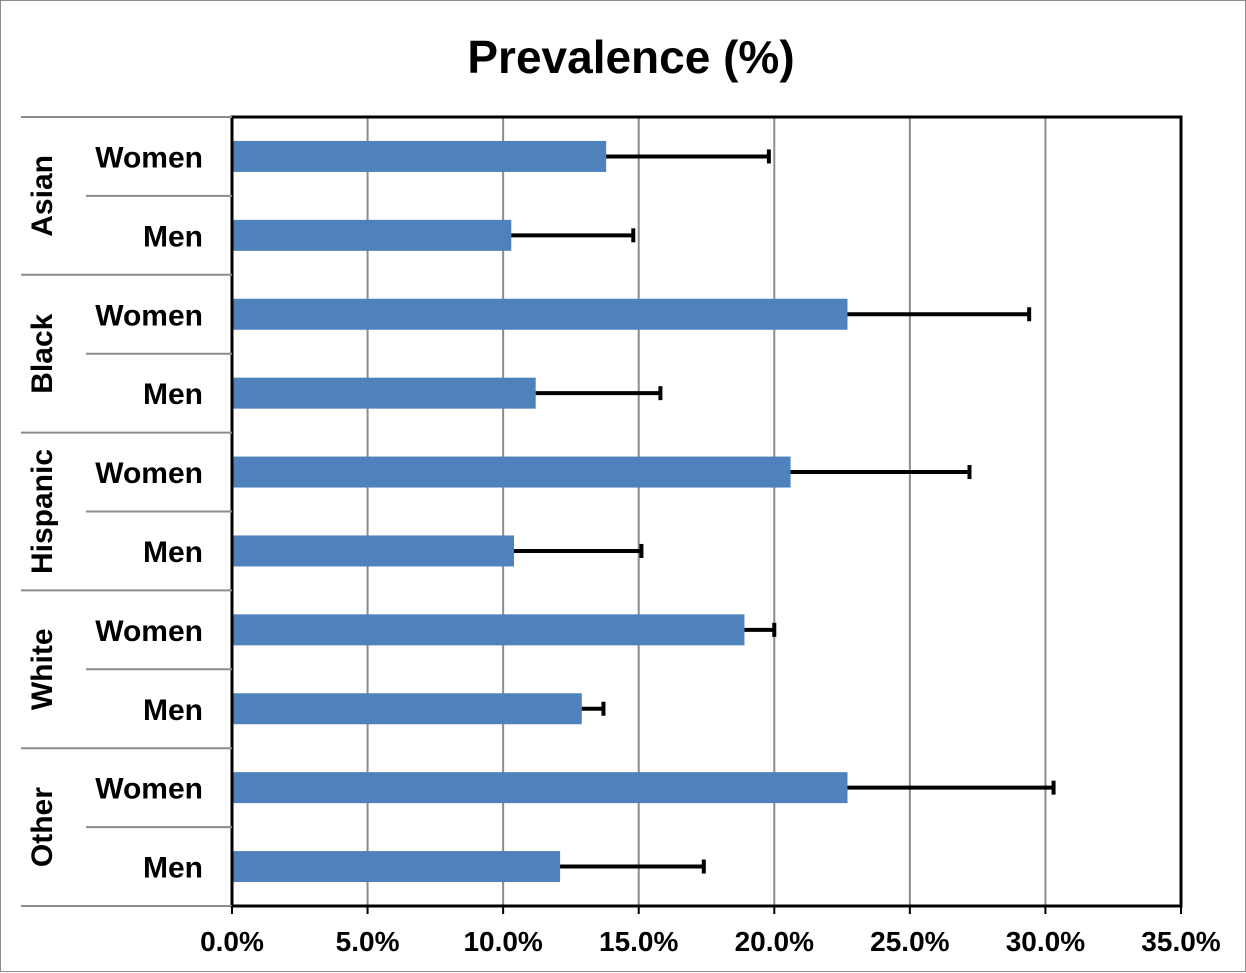 The image size is (1246, 973). Describe the element at coordinates (42, 196) in the screenshot. I see `group-label: Asian` at that location.